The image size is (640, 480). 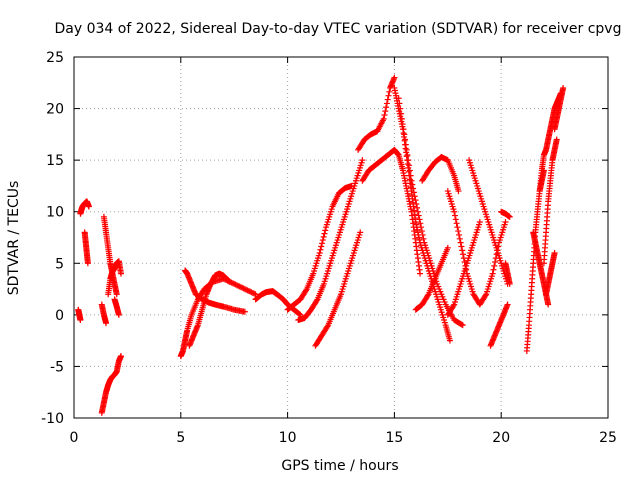 What do you see at coordinates (463, 268) in the screenshot?
I see `series-arc24` at bounding box center [463, 268].